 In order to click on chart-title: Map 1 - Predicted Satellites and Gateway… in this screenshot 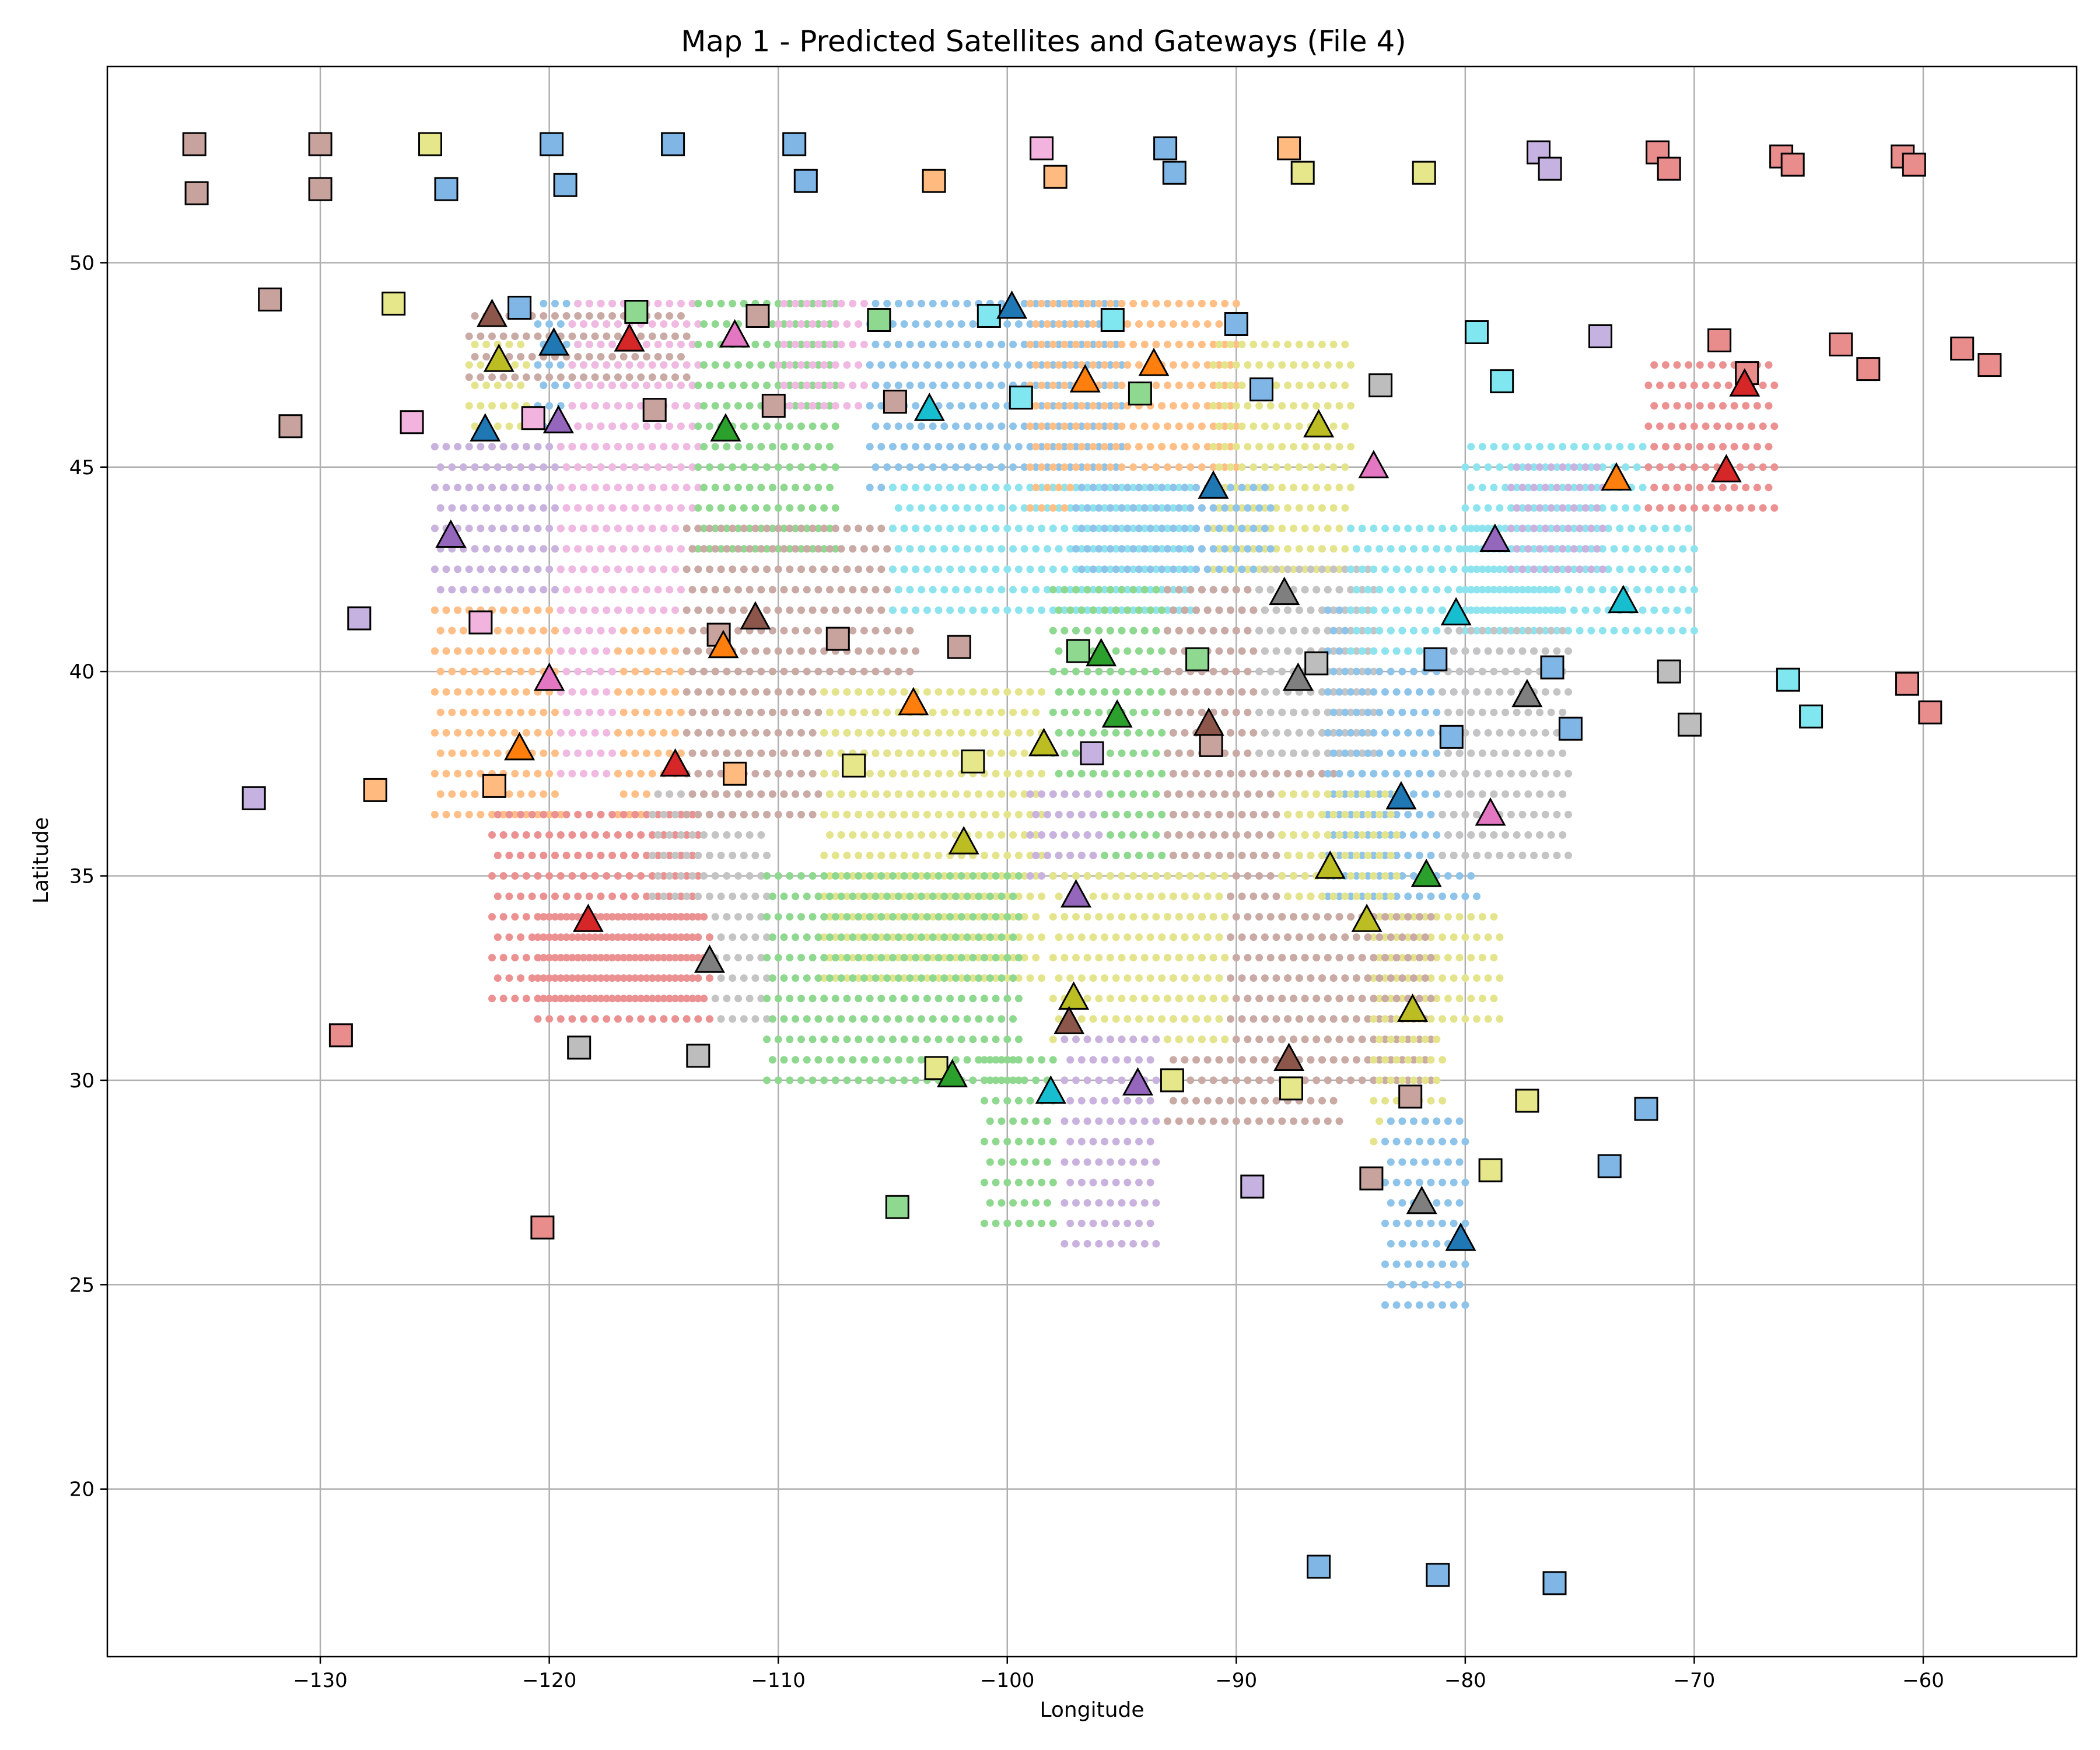, I will do `click(1043, 41)`.